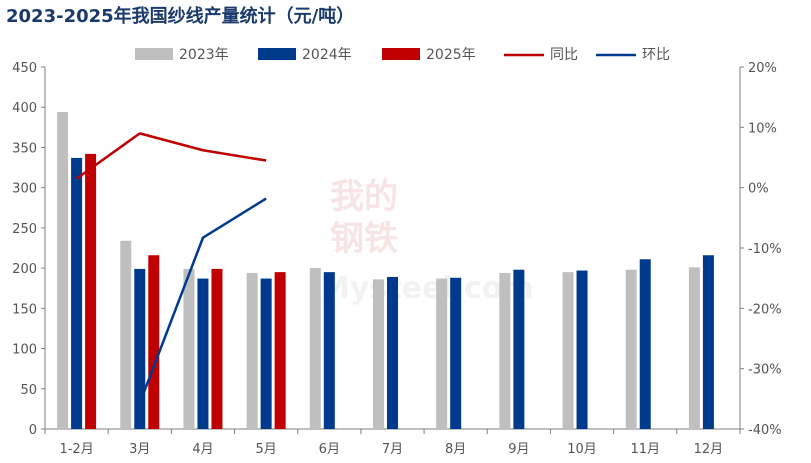 This screenshot has height=463, width=811. I want to click on x-tick-label: 3月, so click(139, 449).